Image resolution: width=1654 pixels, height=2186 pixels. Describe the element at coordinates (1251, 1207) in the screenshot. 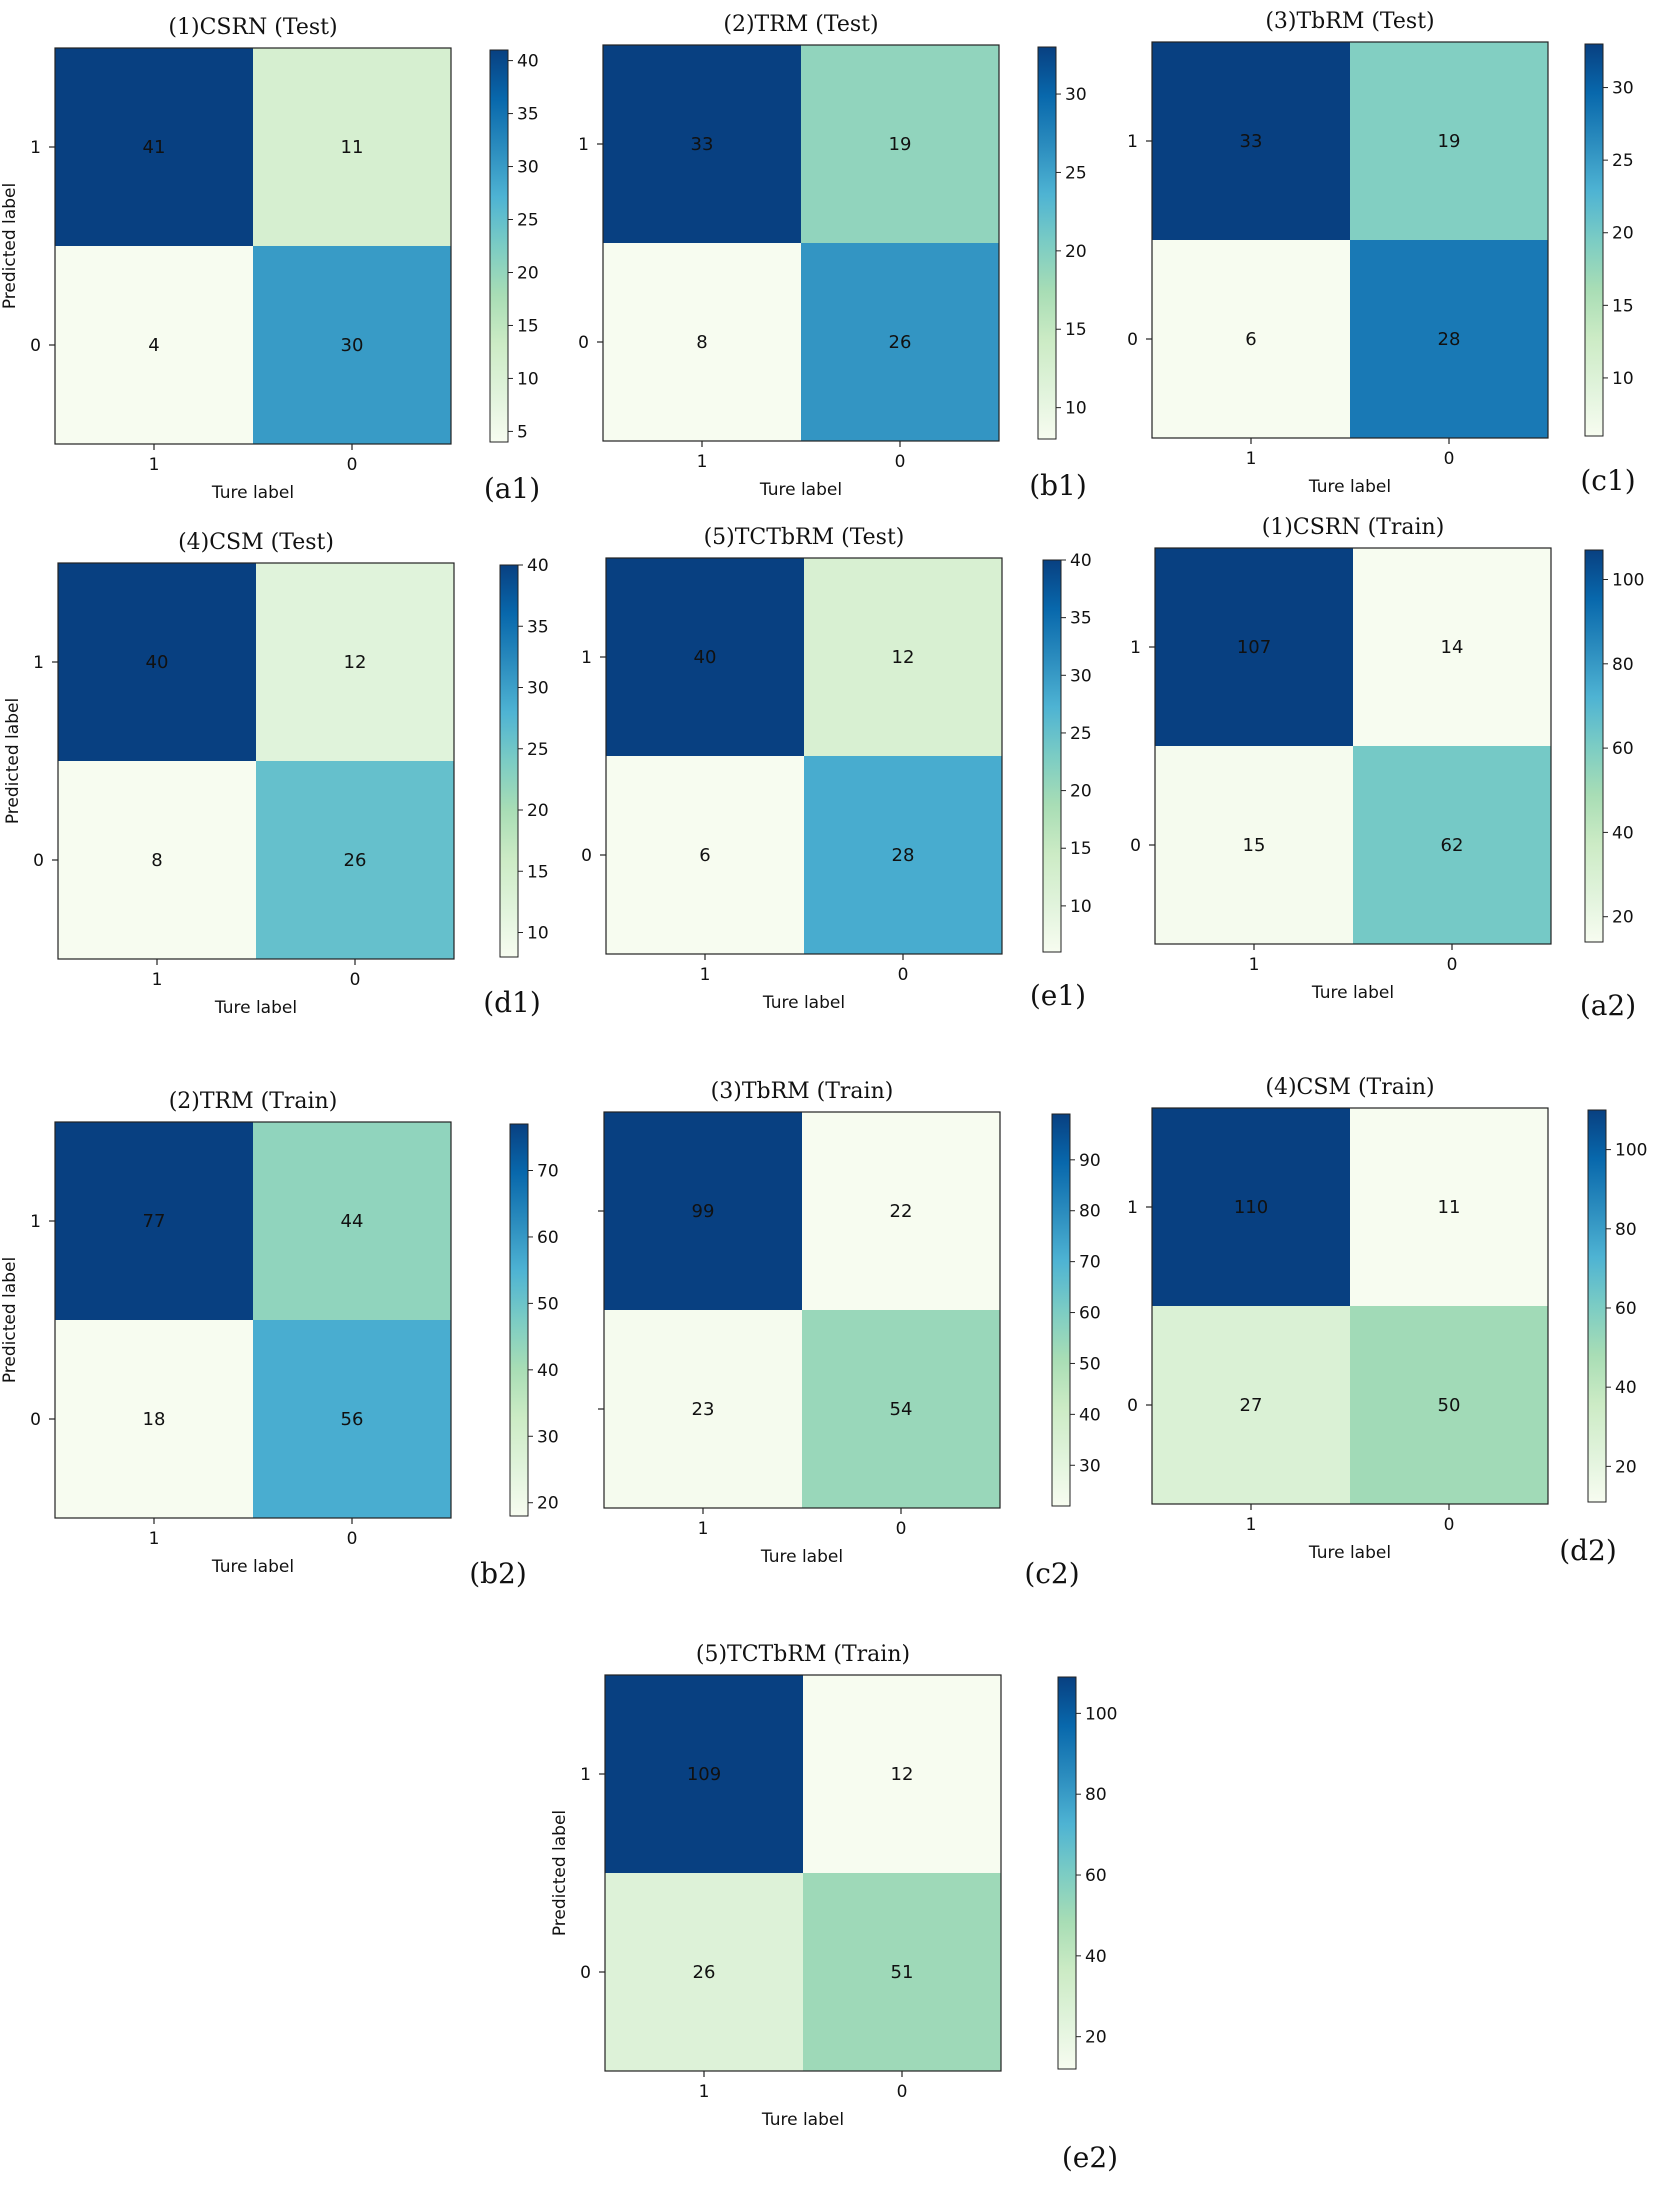

I see `cell-value-label: 110` at that location.